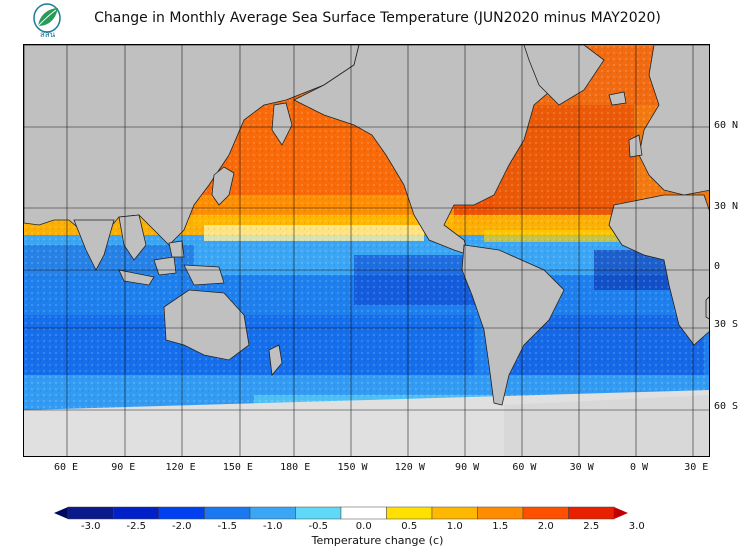 The height and width of the screenshot is (560, 755). Describe the element at coordinates (726, 406) in the screenshot. I see `lat-label: 60 S` at that location.